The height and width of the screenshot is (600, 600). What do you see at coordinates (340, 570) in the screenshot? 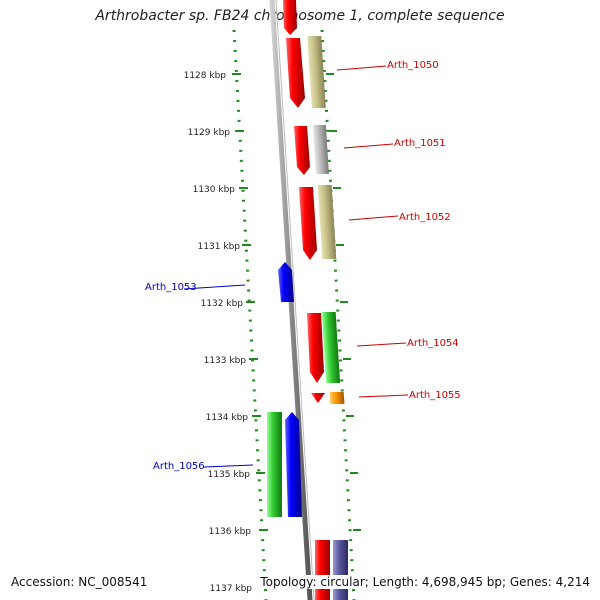
I see `gene-slate-bottom` at bounding box center [340, 570].